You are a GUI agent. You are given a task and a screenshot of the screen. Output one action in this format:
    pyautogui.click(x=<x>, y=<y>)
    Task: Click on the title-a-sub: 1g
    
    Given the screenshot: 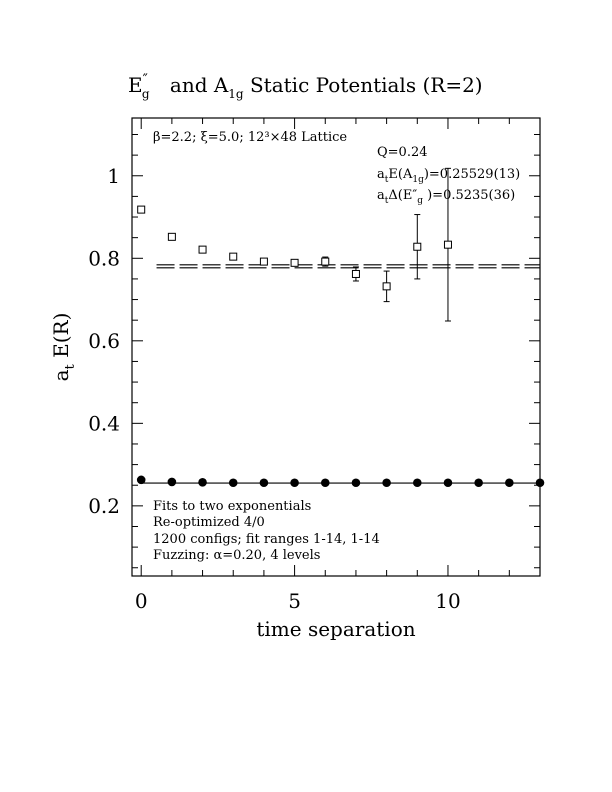 What is the action you would take?
    pyautogui.click(x=236, y=94)
    